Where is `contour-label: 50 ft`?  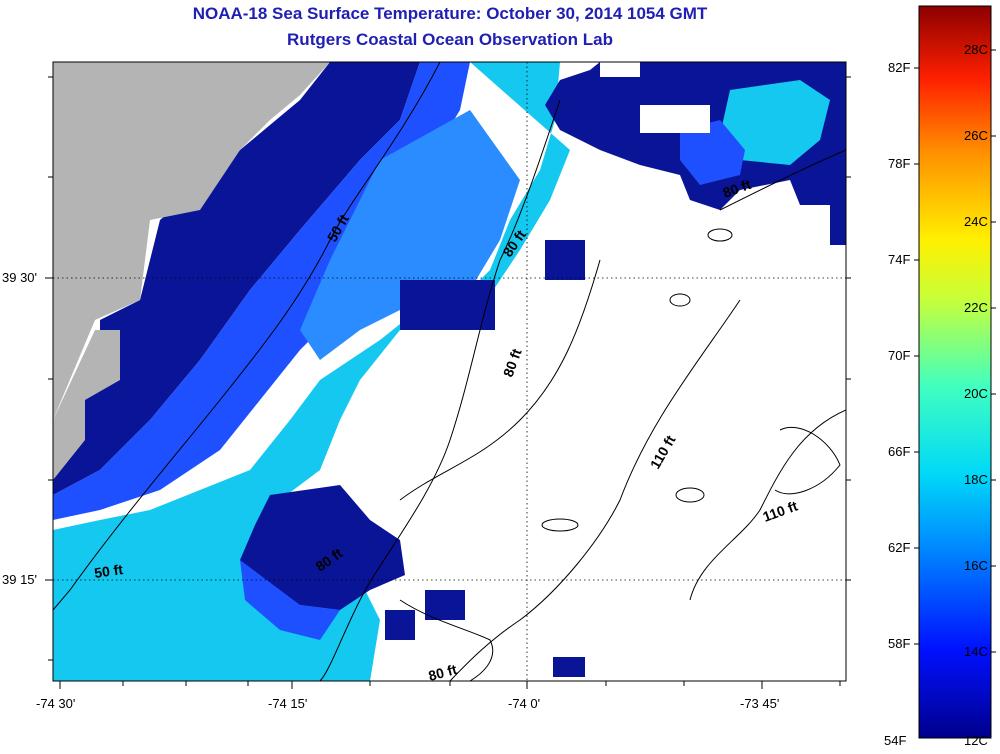 contour-label: 50 ft is located at coordinates (108, 571).